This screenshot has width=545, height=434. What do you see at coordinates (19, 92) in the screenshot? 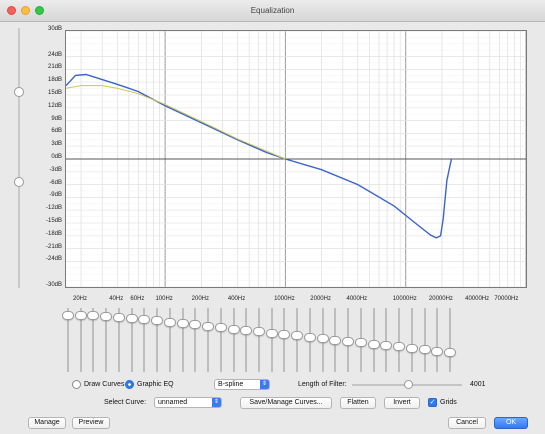
I see `max-gain-thumb` at bounding box center [19, 92].